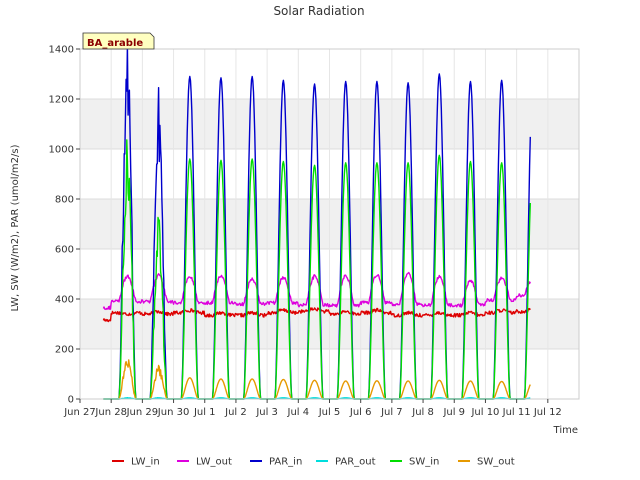 Image resolution: width=640 pixels, height=480 pixels. I want to click on x-tick-label: Jul 9, so click(453, 412).